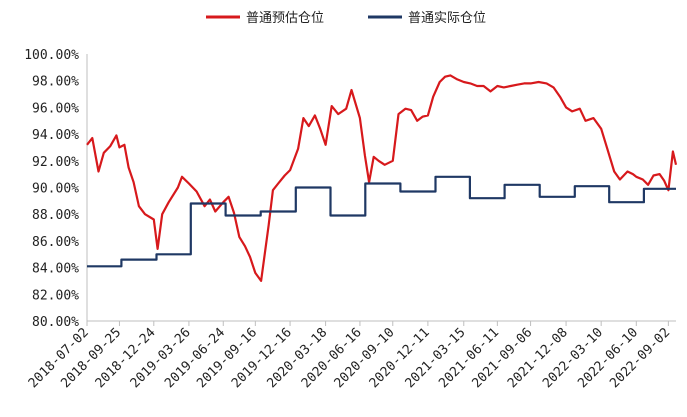 The height and width of the screenshot is (417, 687). I want to click on y-tick-label: 90.00%, so click(55, 189).